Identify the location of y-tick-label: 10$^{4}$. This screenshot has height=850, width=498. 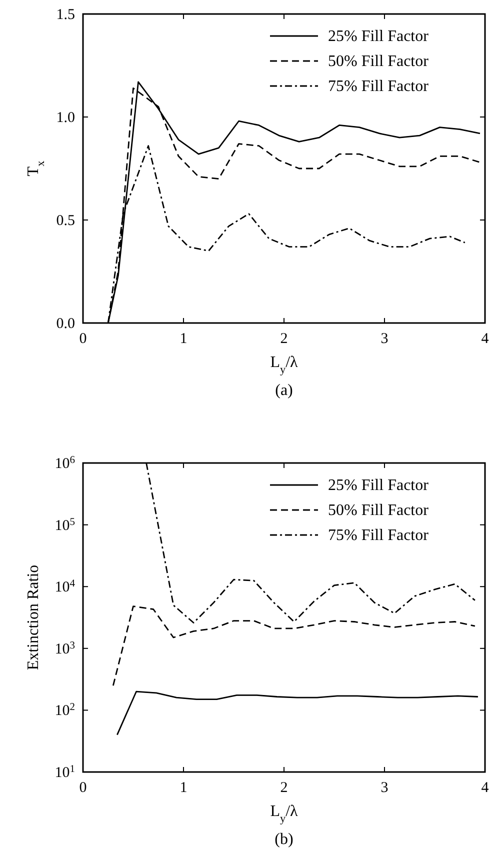
(65, 587).